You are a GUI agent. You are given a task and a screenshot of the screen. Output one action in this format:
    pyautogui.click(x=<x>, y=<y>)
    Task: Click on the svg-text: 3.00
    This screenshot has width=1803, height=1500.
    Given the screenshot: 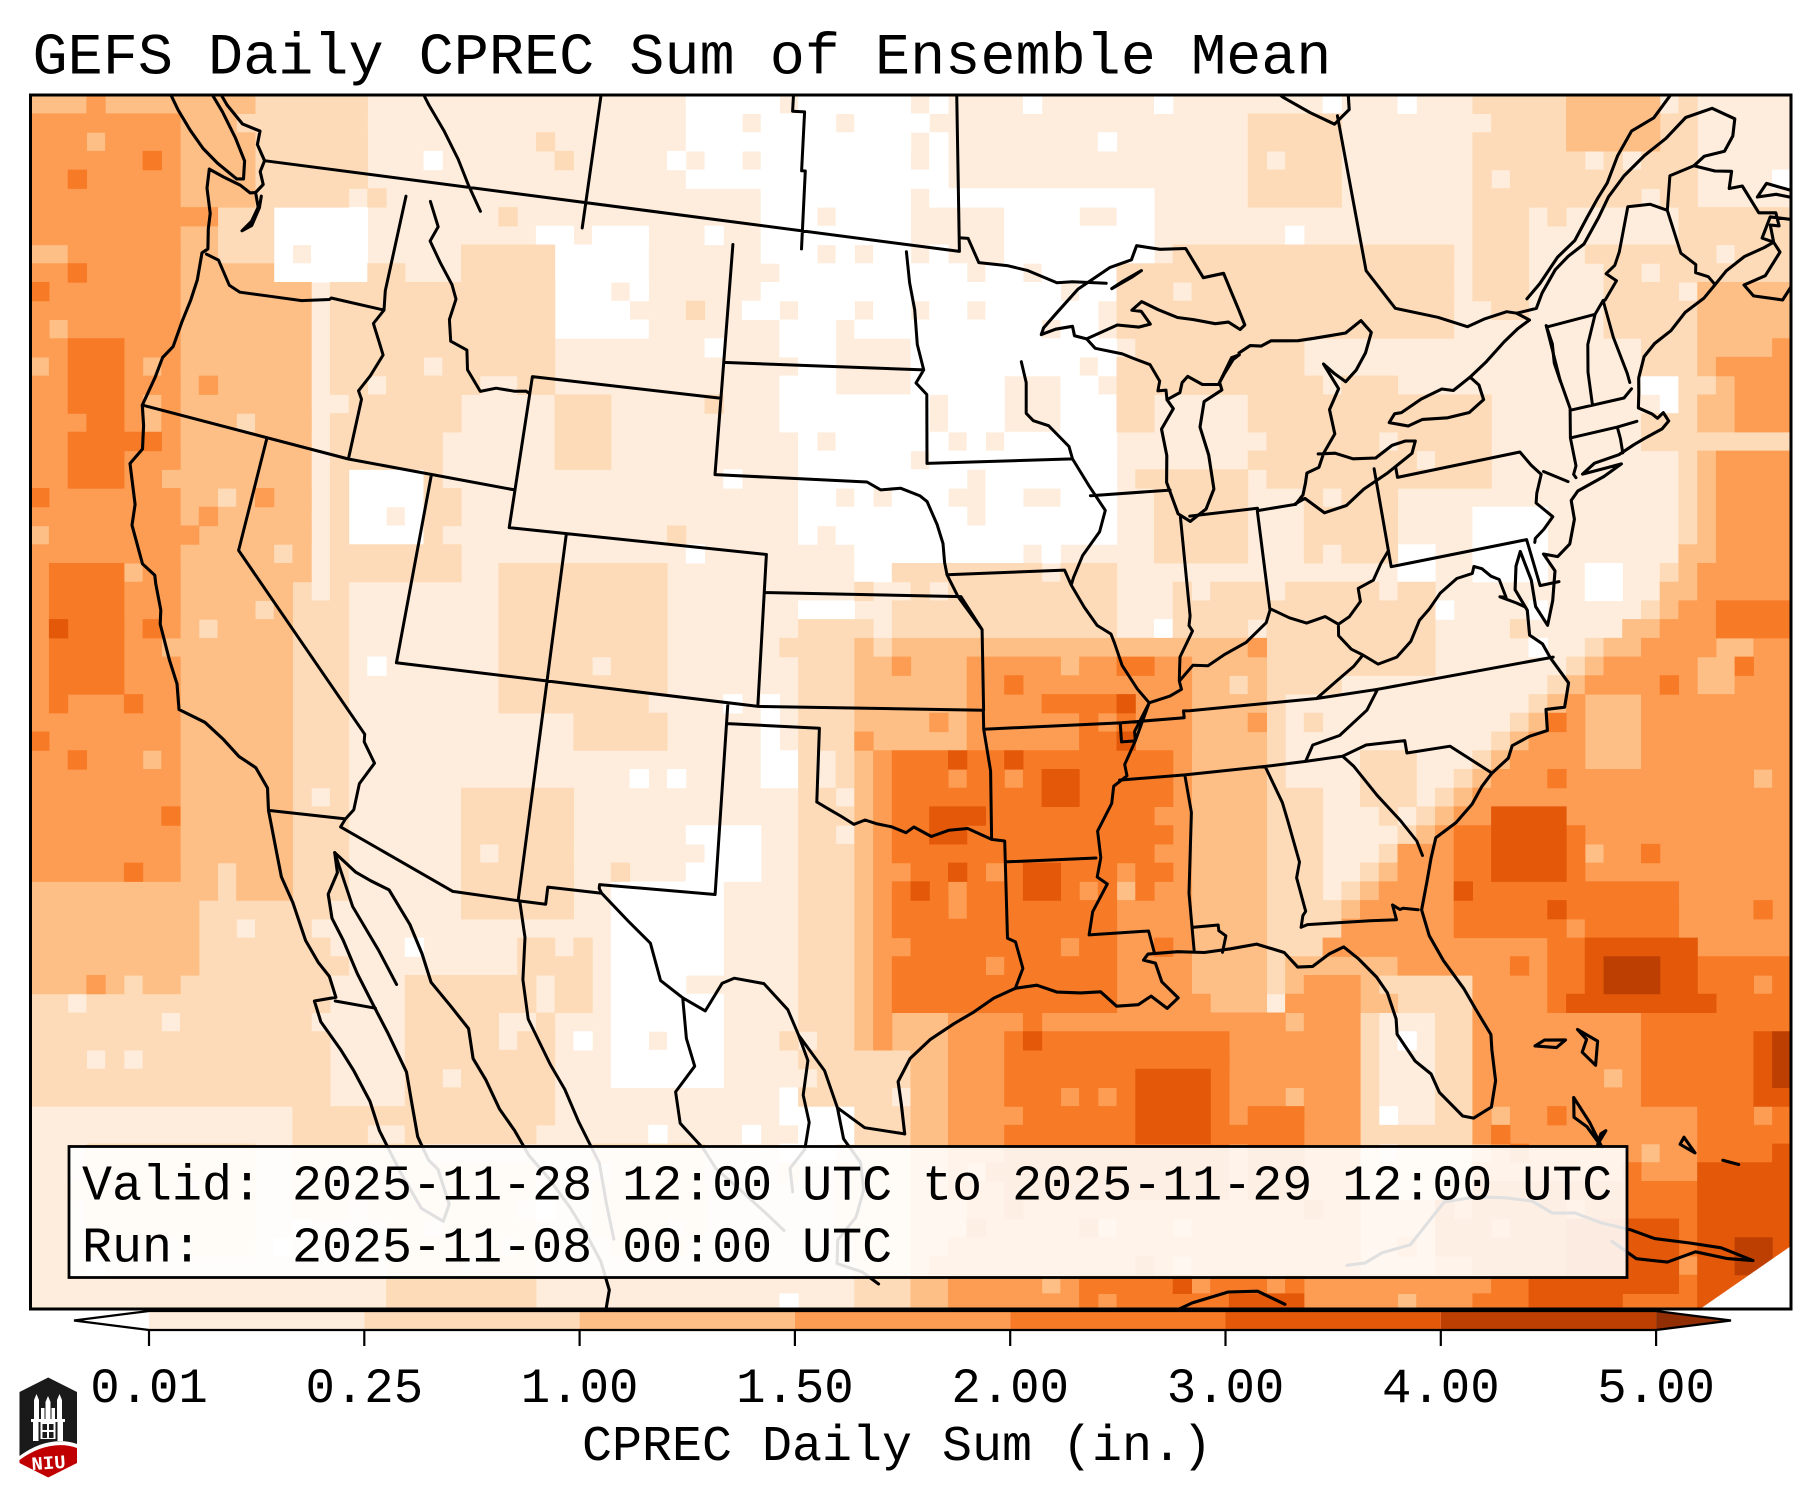 What is the action you would take?
    pyautogui.click(x=1226, y=1389)
    